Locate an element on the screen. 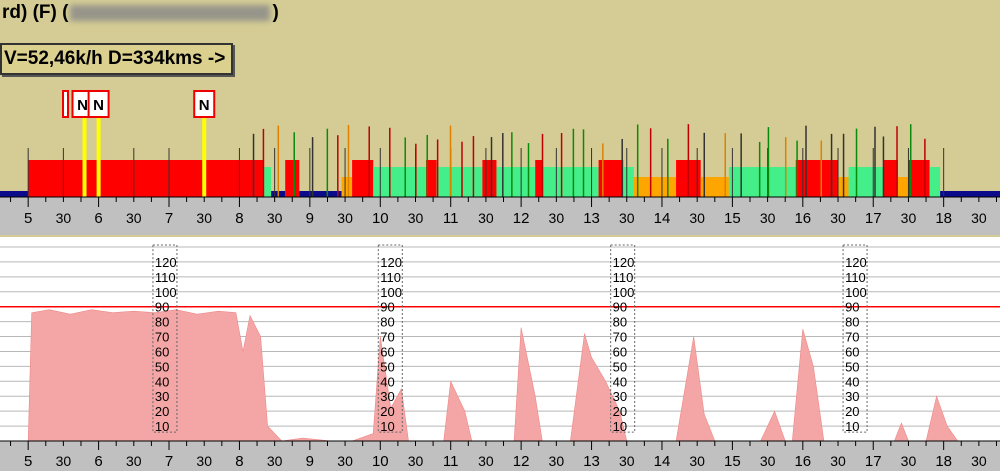 The height and width of the screenshot is (471, 1000). marker-flag-edge is located at coordinates (65, 104).